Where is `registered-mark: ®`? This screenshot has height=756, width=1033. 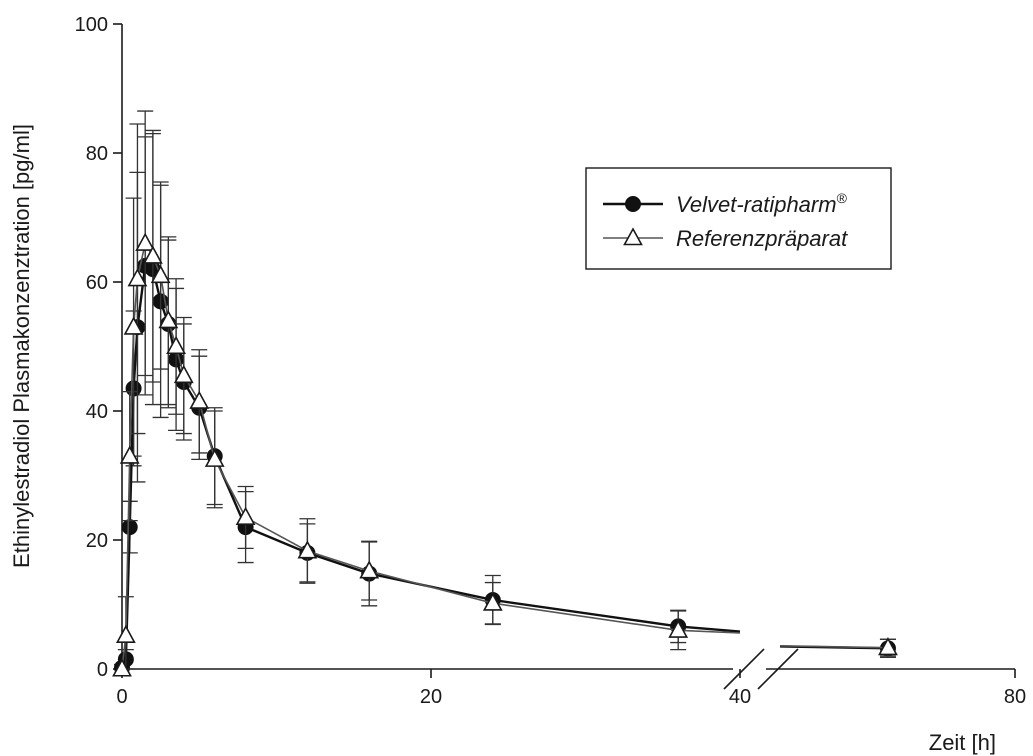 registered-mark: ® is located at coordinates (842, 198).